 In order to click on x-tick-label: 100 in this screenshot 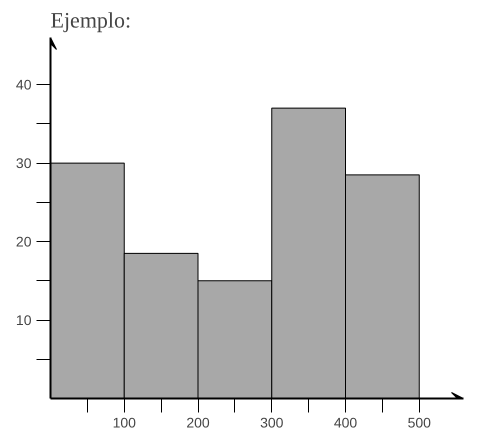, I will do `click(124, 422)`.